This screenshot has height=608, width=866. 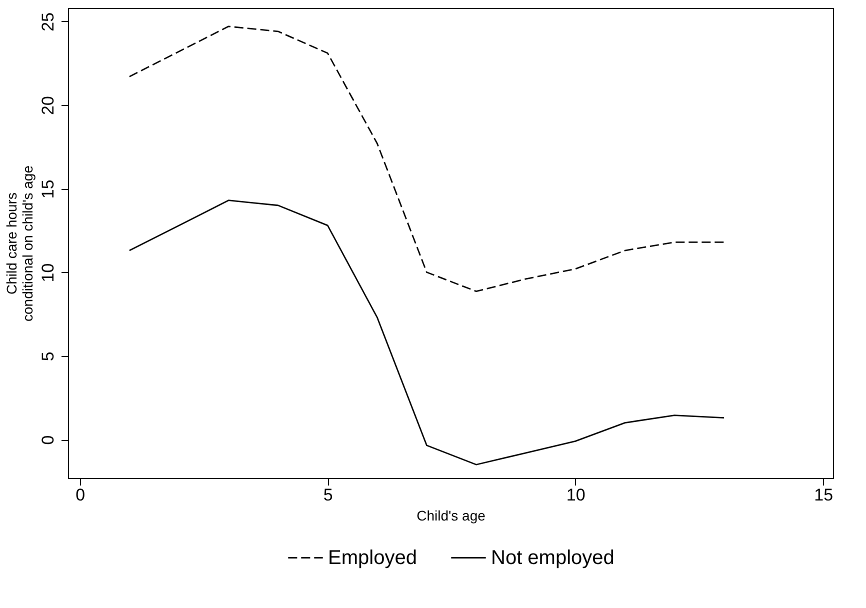 I want to click on y-tick-label: 0, so click(x=48, y=440).